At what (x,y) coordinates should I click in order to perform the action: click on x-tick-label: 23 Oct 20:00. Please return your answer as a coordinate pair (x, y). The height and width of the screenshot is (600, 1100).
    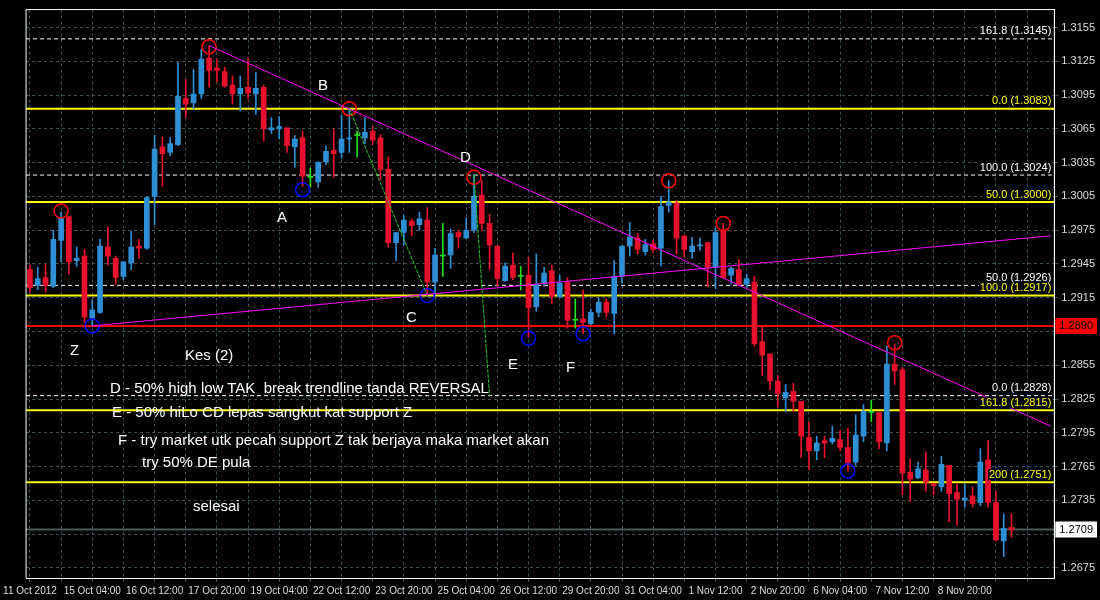
    Looking at the image, I should click on (404, 590).